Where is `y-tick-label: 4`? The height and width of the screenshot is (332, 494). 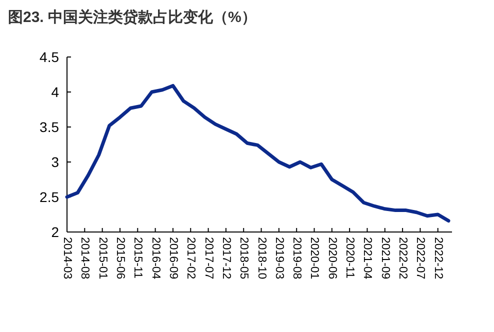
y-tick-label: 4 is located at coordinates (55, 92).